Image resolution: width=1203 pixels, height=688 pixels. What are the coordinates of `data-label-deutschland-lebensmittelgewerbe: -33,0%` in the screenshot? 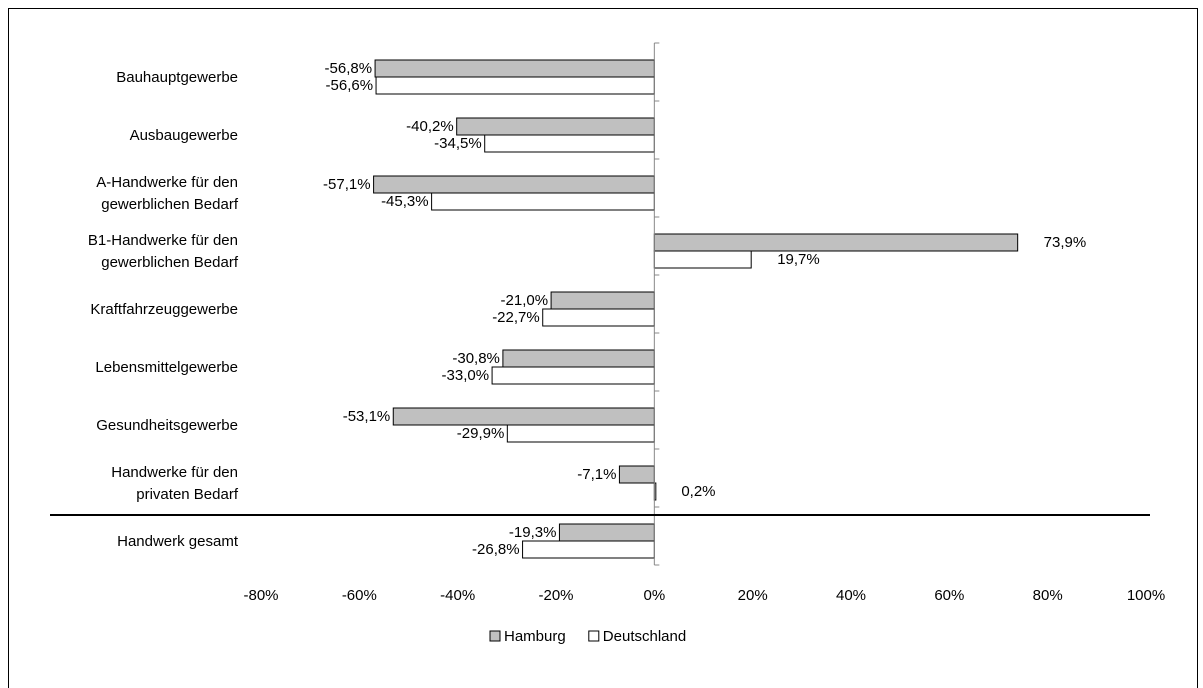 It's located at (466, 375).